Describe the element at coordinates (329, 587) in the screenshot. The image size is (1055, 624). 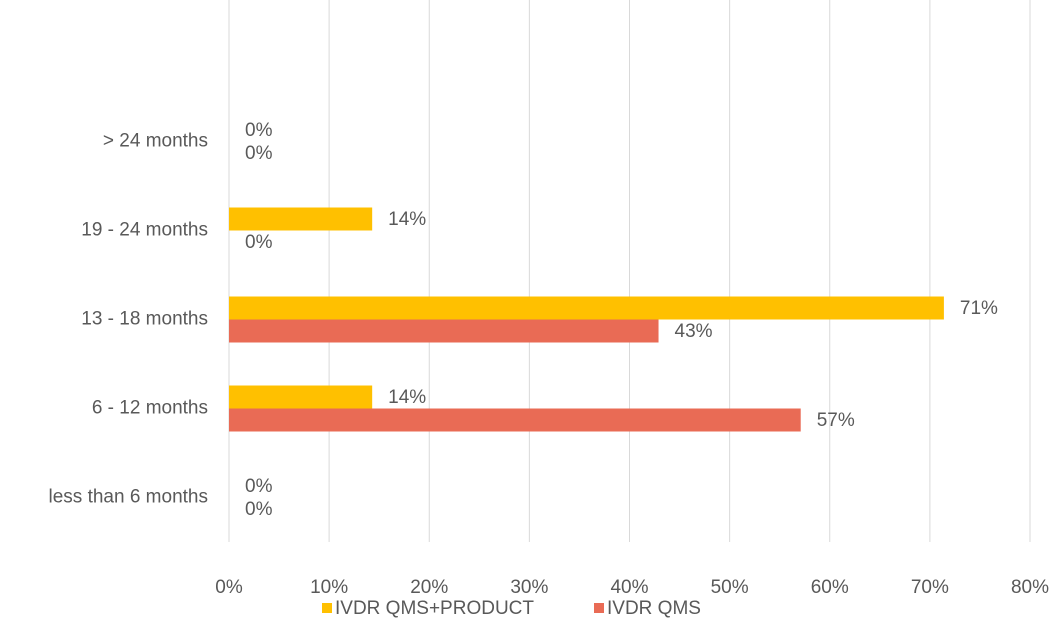
I see `x-tick-label: 10%` at that location.